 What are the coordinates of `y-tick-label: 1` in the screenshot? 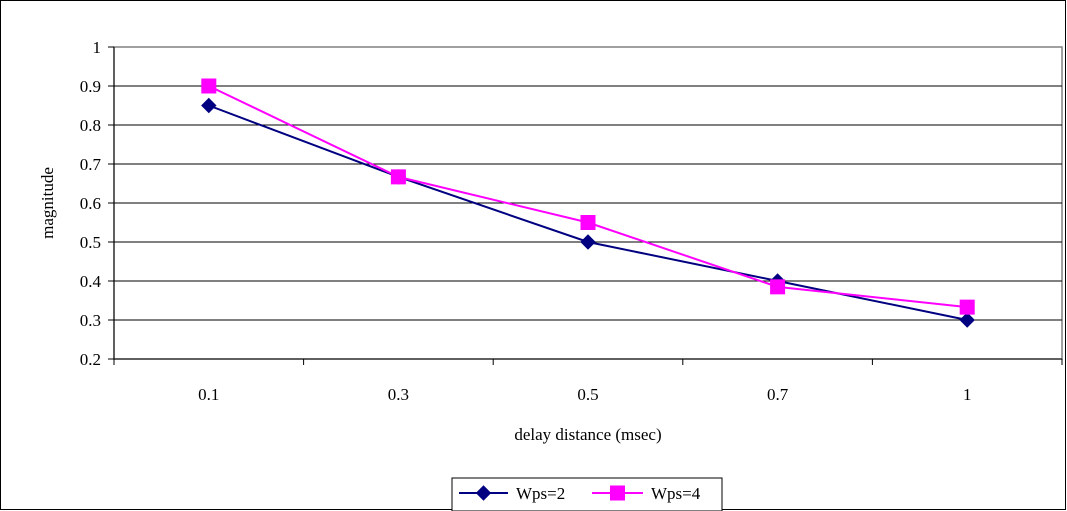 It's located at (97, 47).